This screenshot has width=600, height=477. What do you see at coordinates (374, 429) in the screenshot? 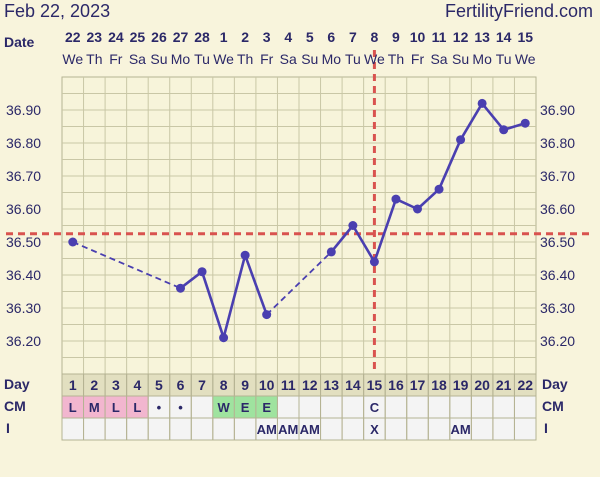
I see `i-value: X` at bounding box center [374, 429].